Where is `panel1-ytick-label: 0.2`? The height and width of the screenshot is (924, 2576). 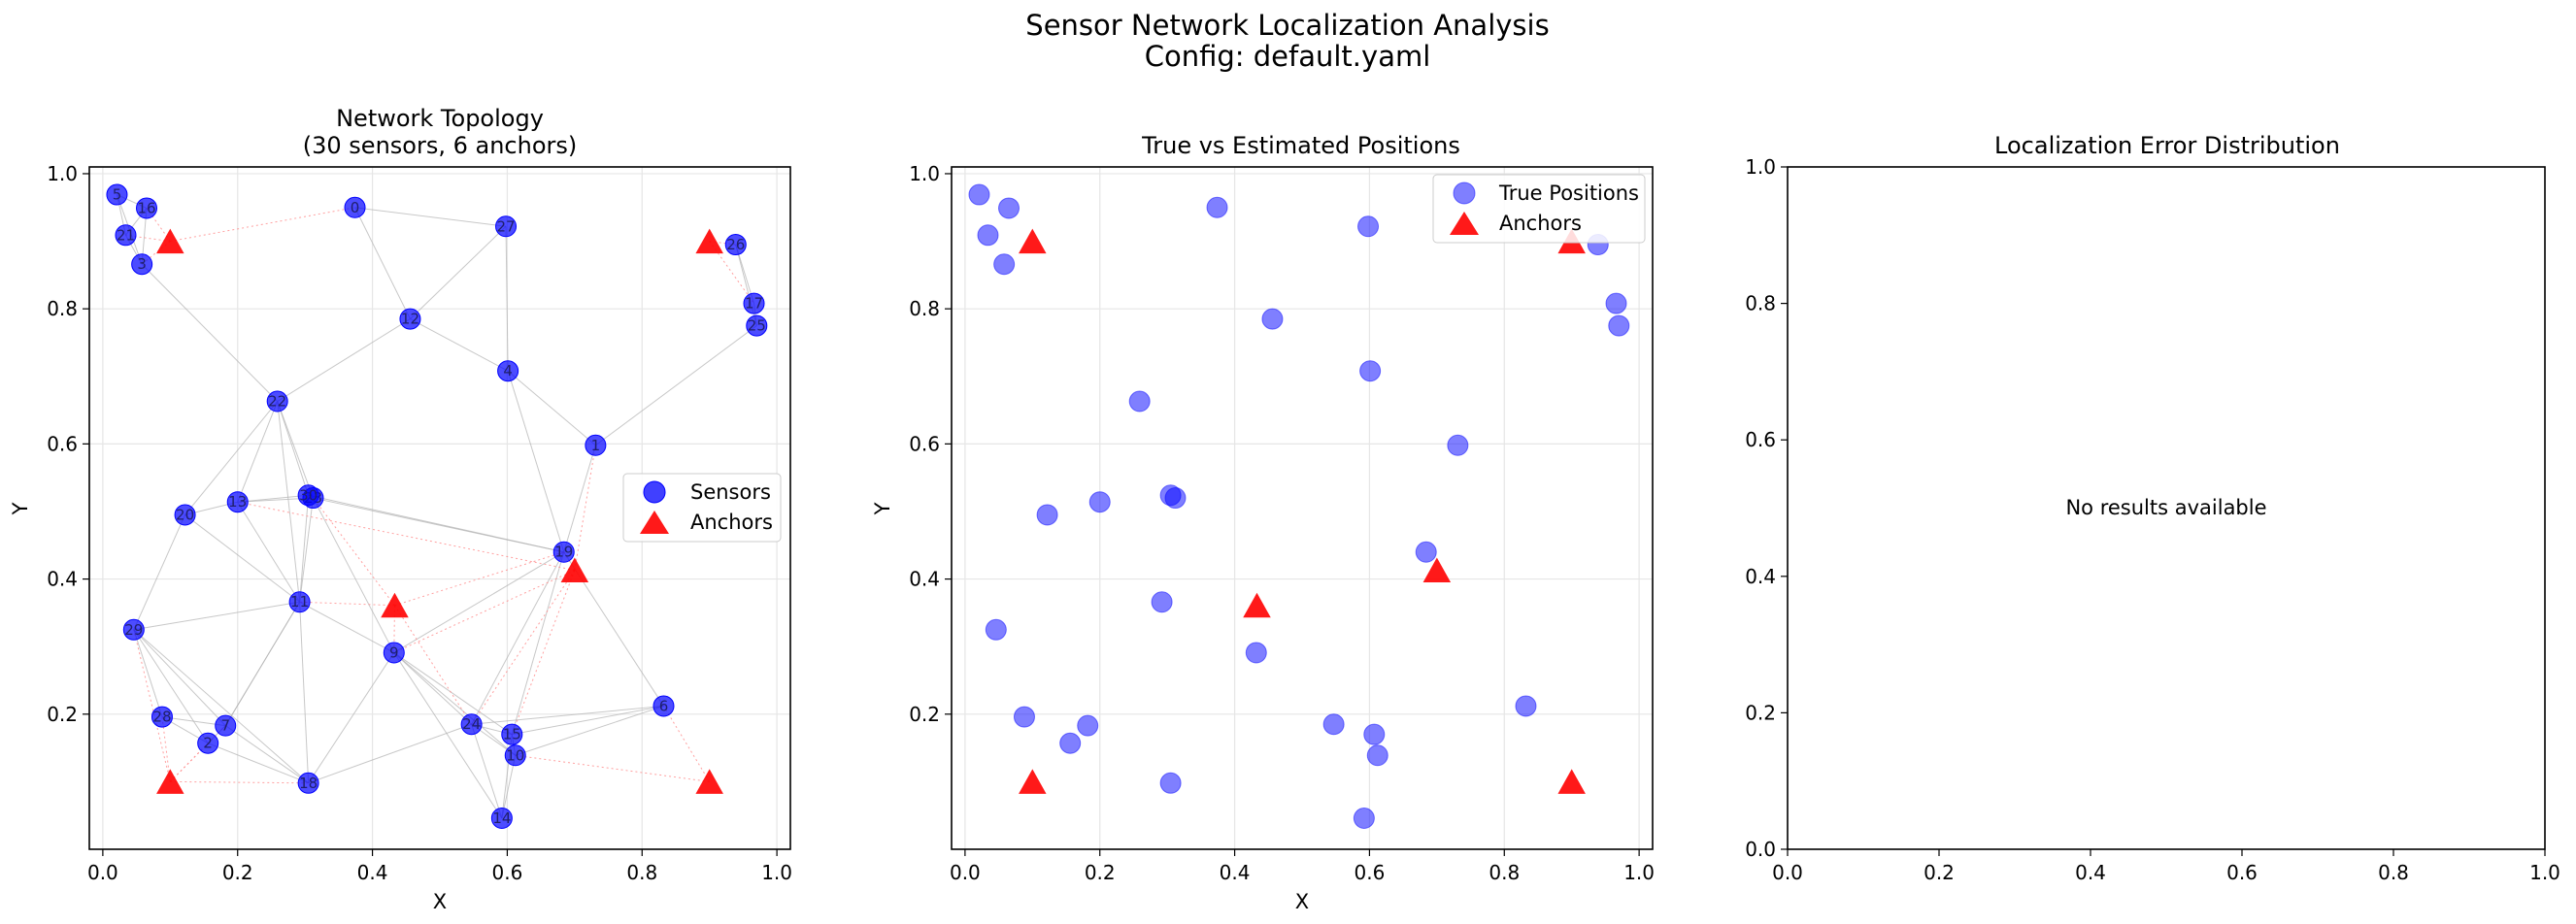 panel1-ytick-label: 0.2 is located at coordinates (63, 714).